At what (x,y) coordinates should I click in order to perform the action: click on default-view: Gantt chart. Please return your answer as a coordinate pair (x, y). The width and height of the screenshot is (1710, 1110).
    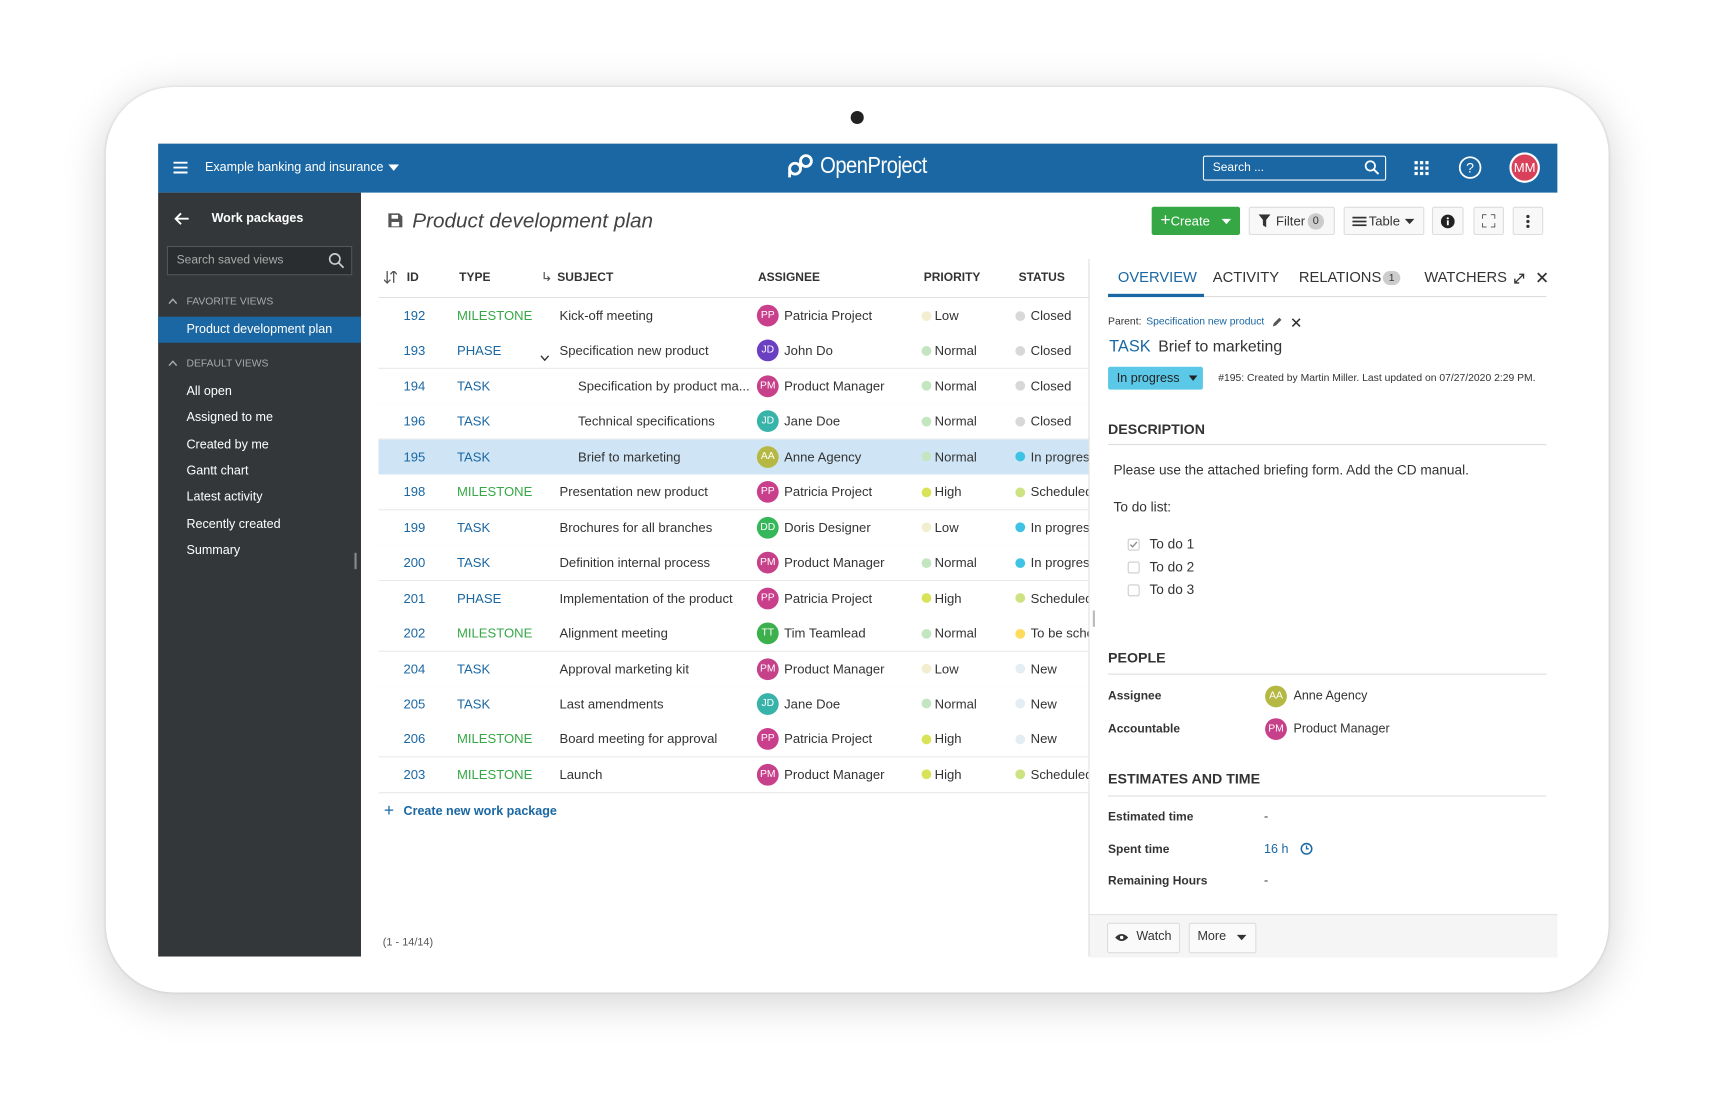
    Looking at the image, I should click on (217, 471).